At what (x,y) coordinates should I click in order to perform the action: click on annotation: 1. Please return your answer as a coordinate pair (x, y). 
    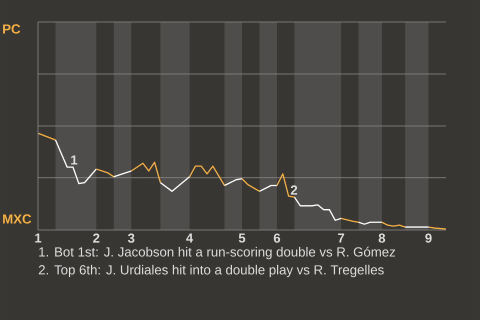
    Looking at the image, I should click on (74, 160).